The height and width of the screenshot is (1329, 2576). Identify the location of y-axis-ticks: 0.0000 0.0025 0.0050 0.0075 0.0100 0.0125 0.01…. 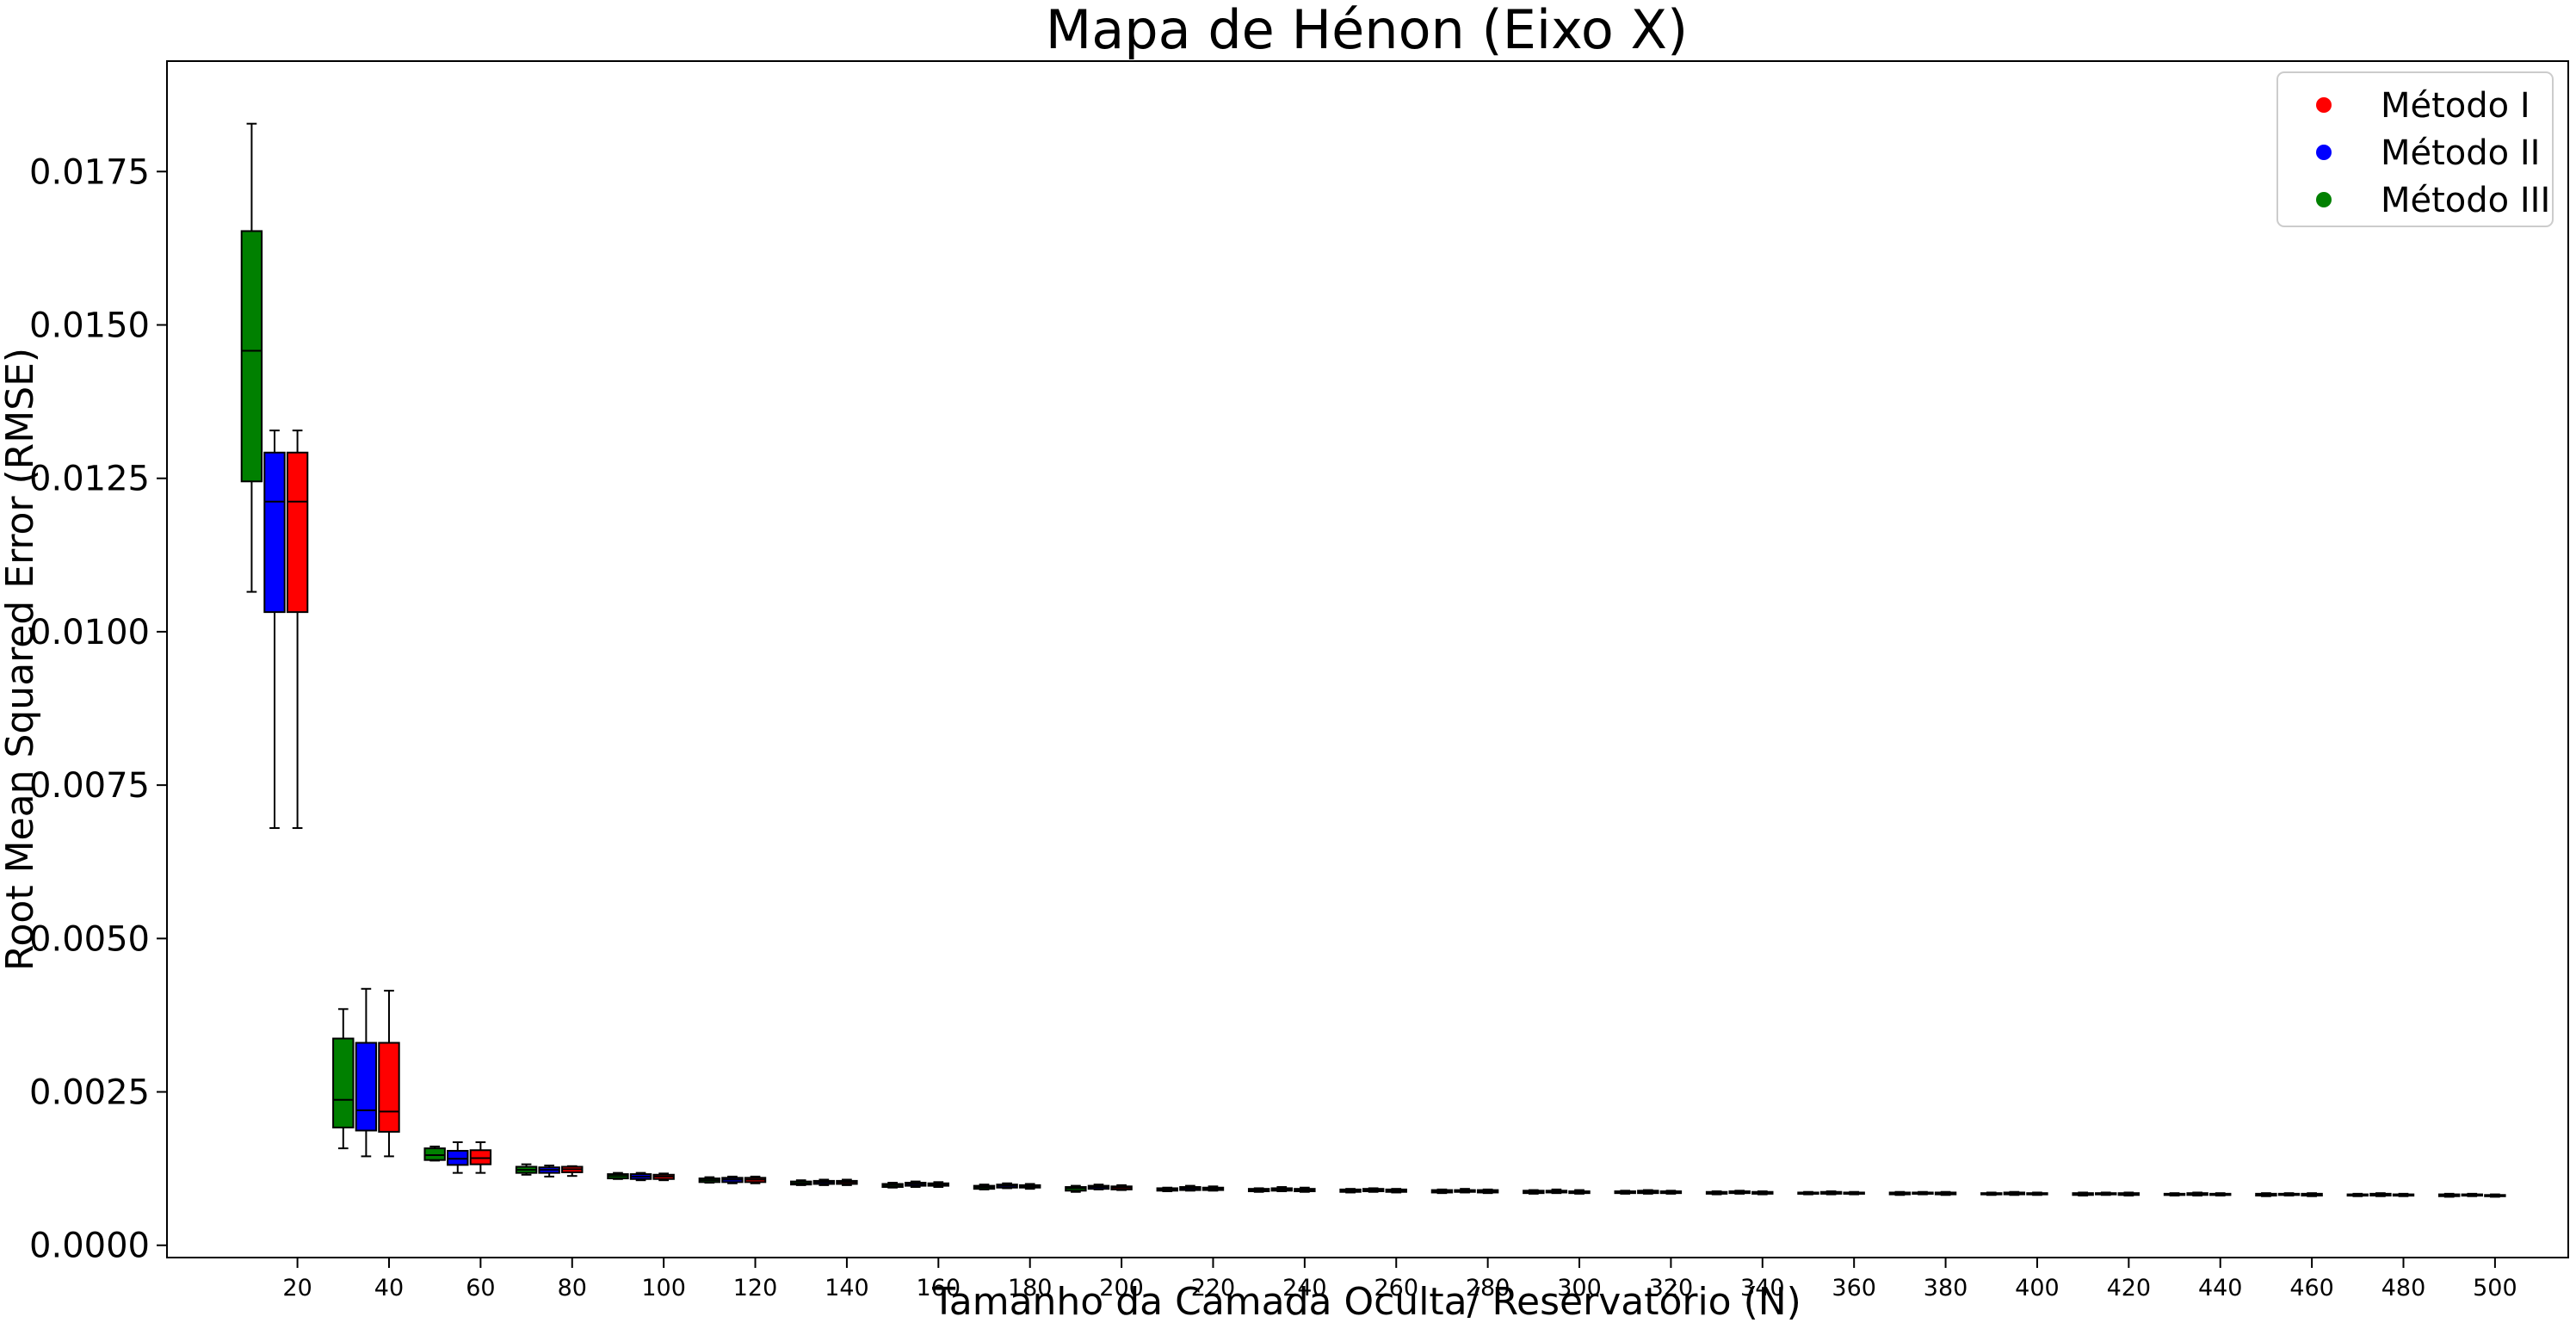
(98, 709).